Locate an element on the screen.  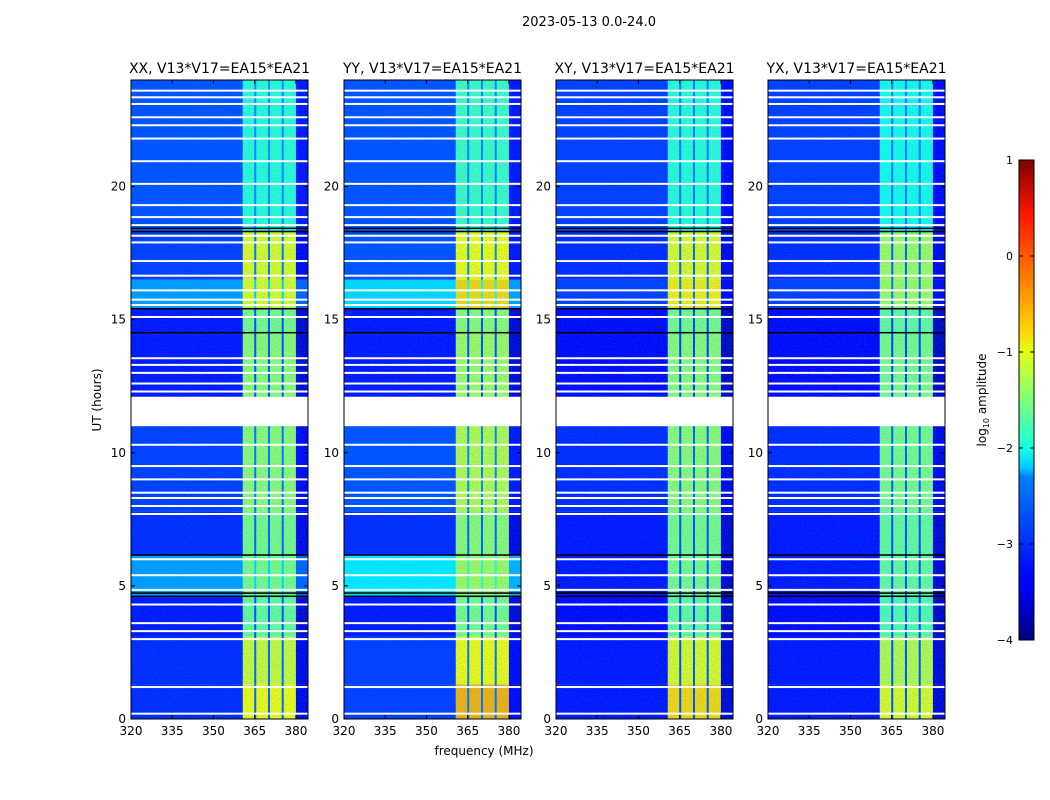
x-tick-label: 365 is located at coordinates (679, 731).